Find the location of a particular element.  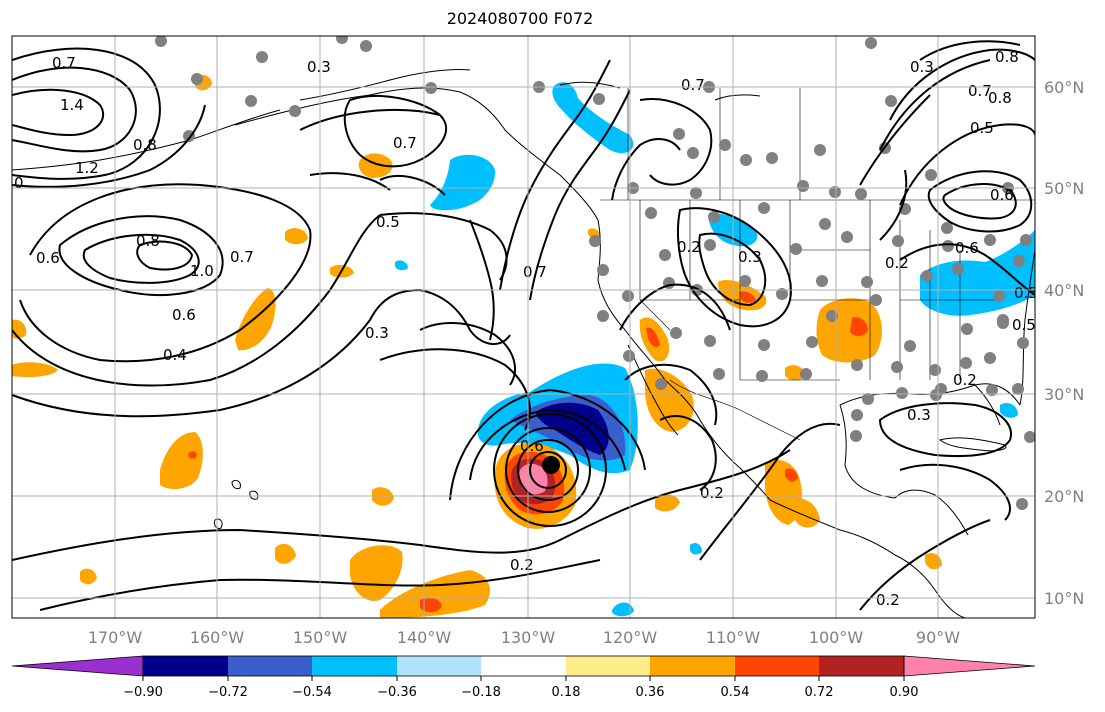

colorbar-ticks is located at coordinates (523, 678).